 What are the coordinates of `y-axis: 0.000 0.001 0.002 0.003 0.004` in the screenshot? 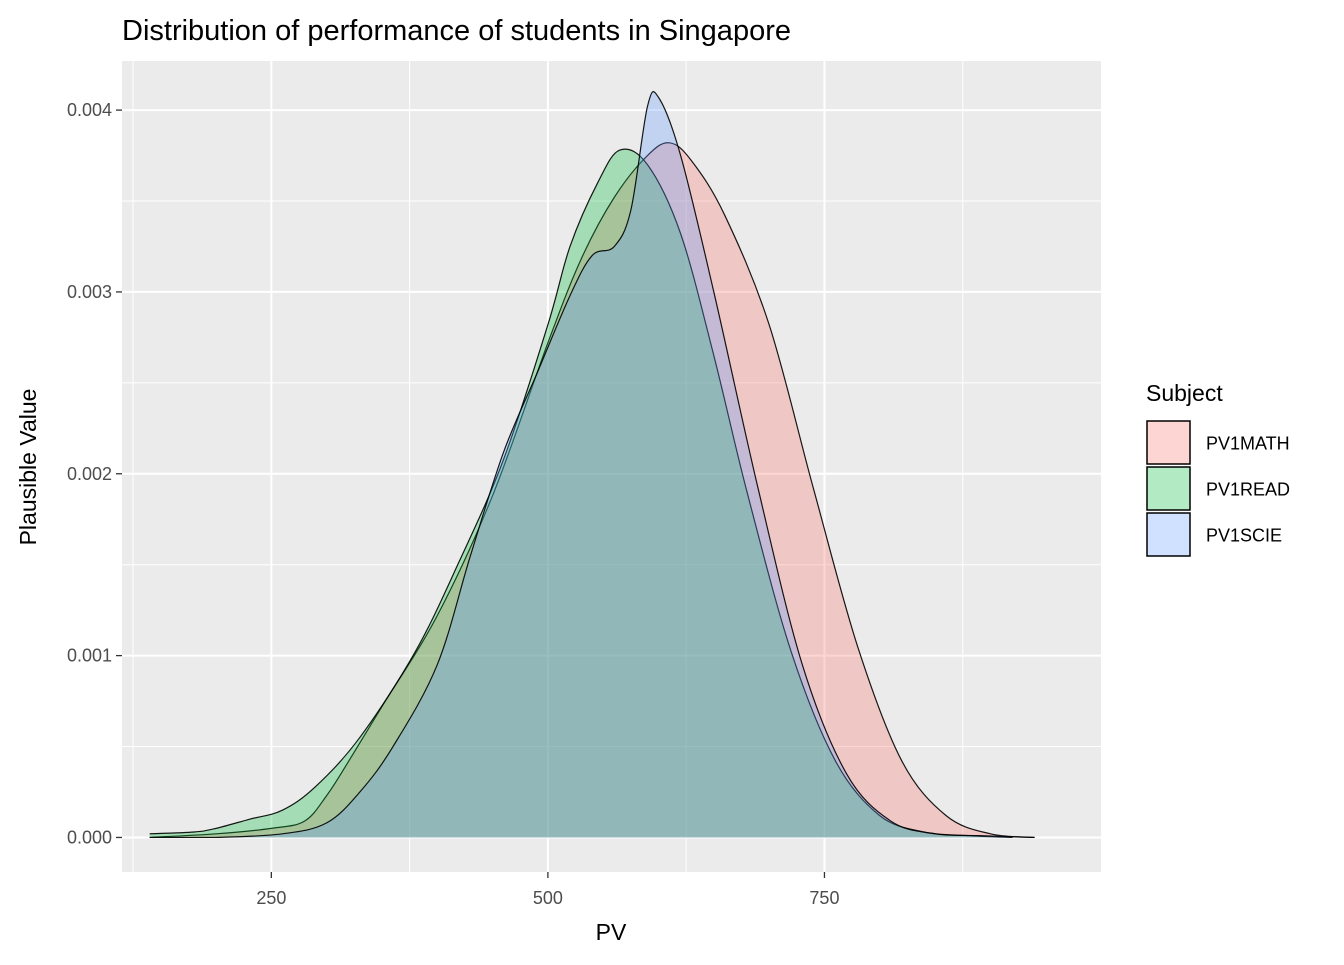 It's located at (94, 473).